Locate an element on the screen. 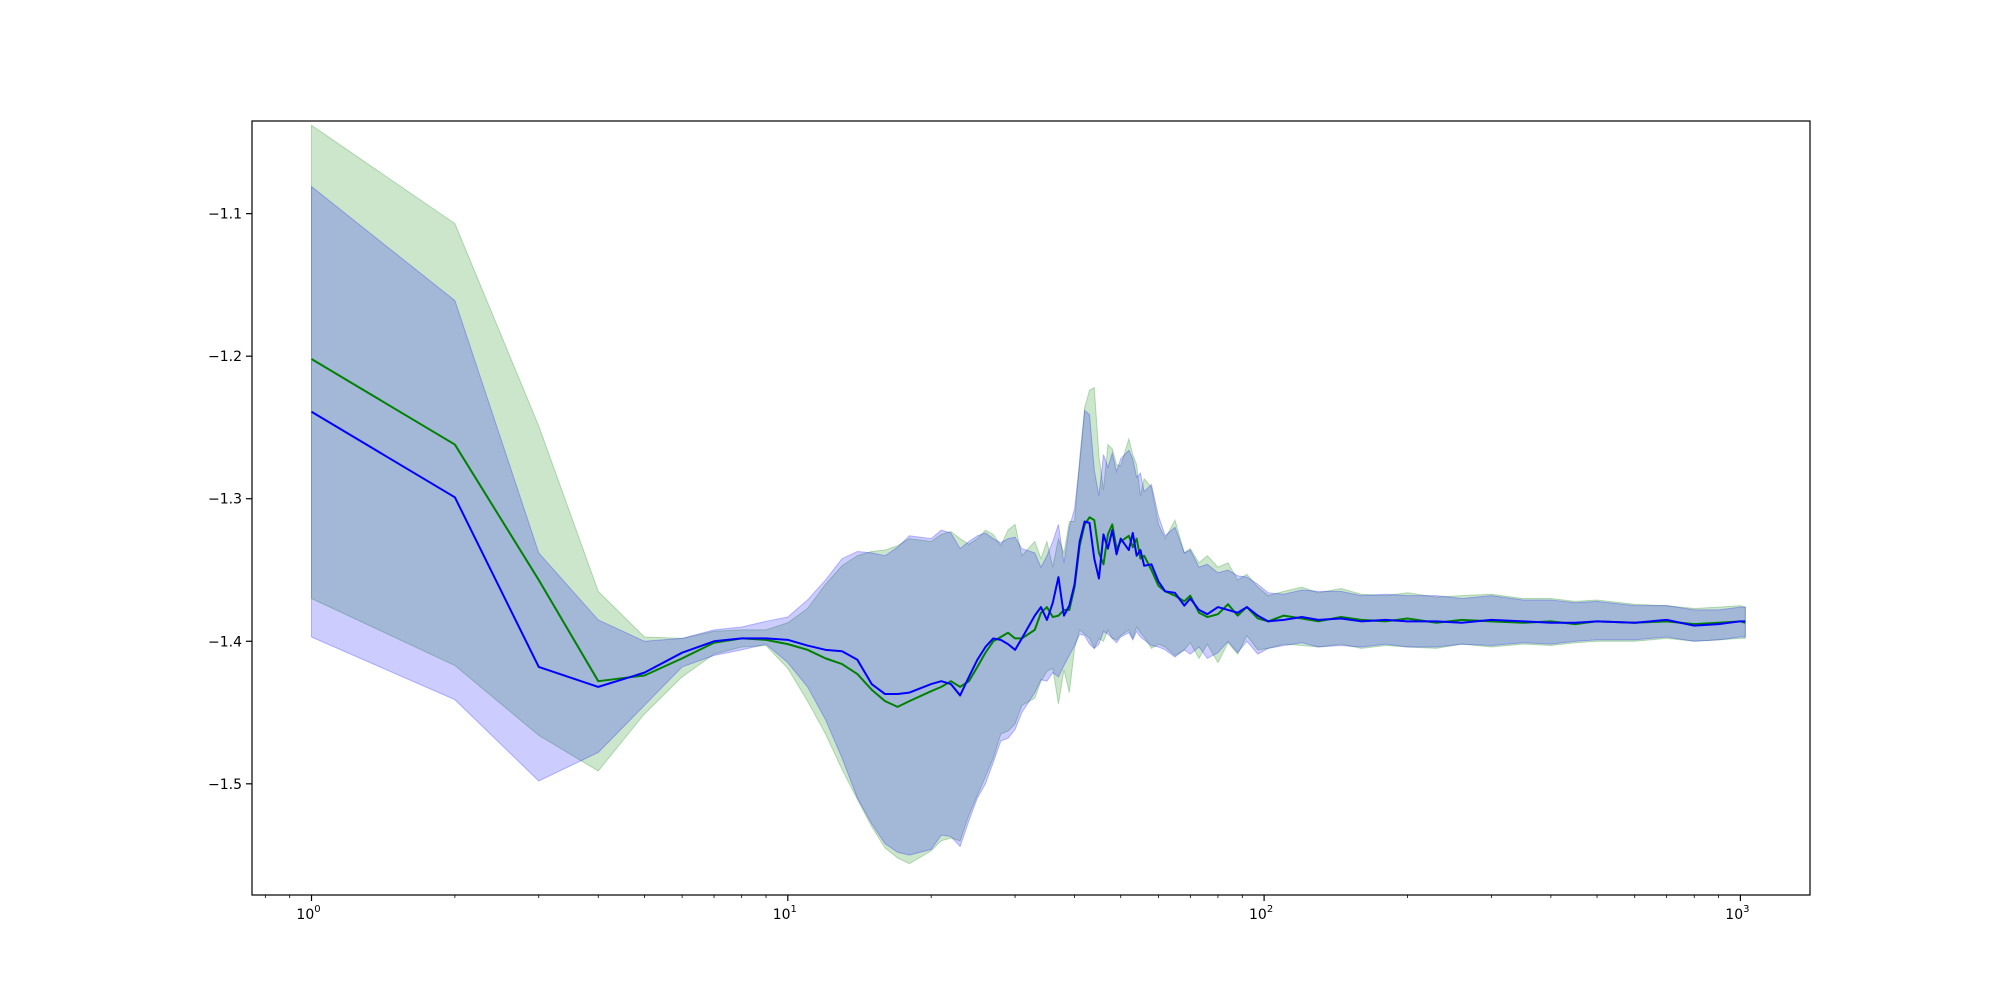 This screenshot has width=2000, height=1005. x-axis: 10⁰ 10¹ 10² 10³ is located at coordinates (1007, 909).